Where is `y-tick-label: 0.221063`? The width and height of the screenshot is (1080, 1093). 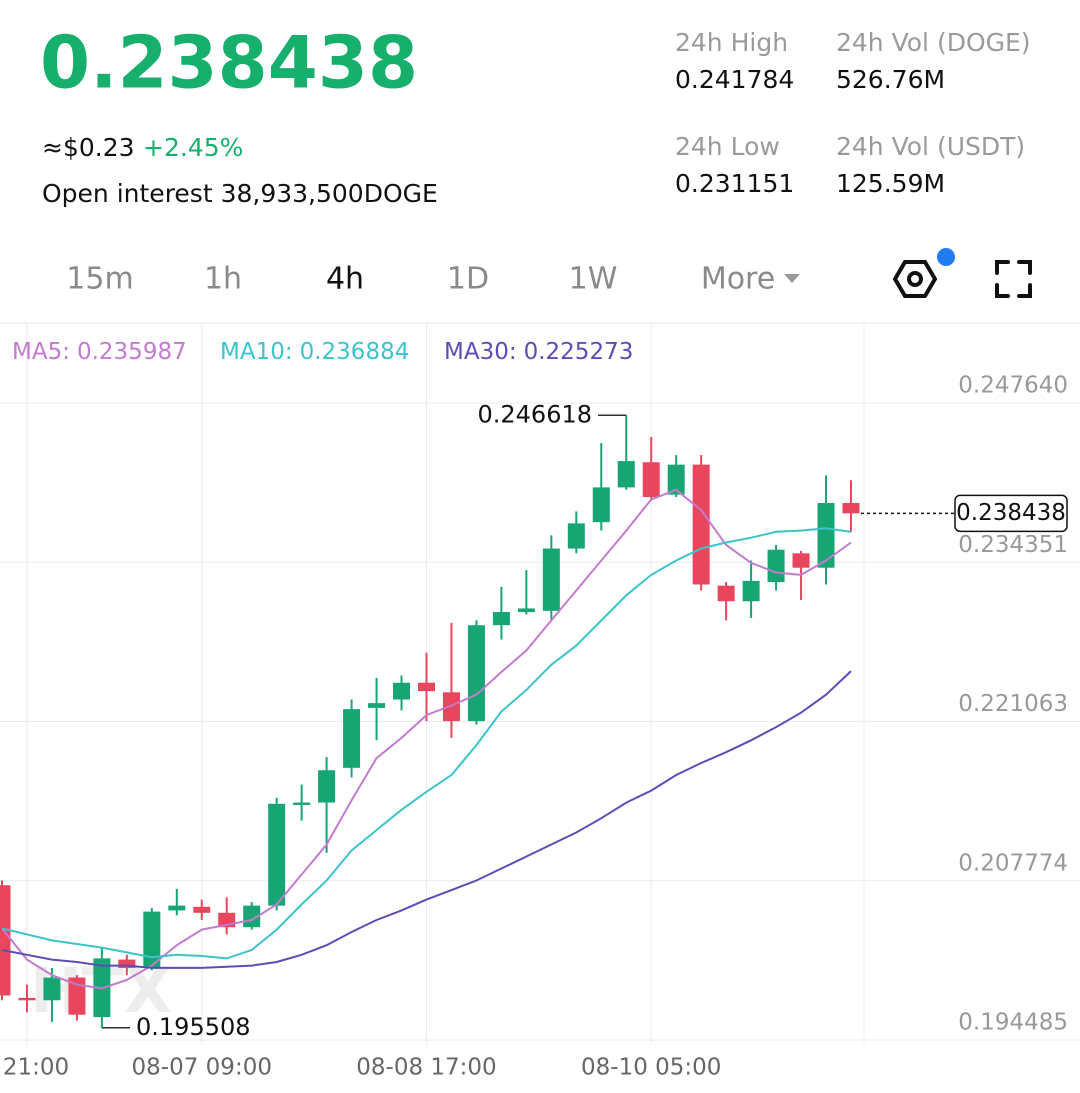 y-tick-label: 0.221063 is located at coordinates (1013, 704).